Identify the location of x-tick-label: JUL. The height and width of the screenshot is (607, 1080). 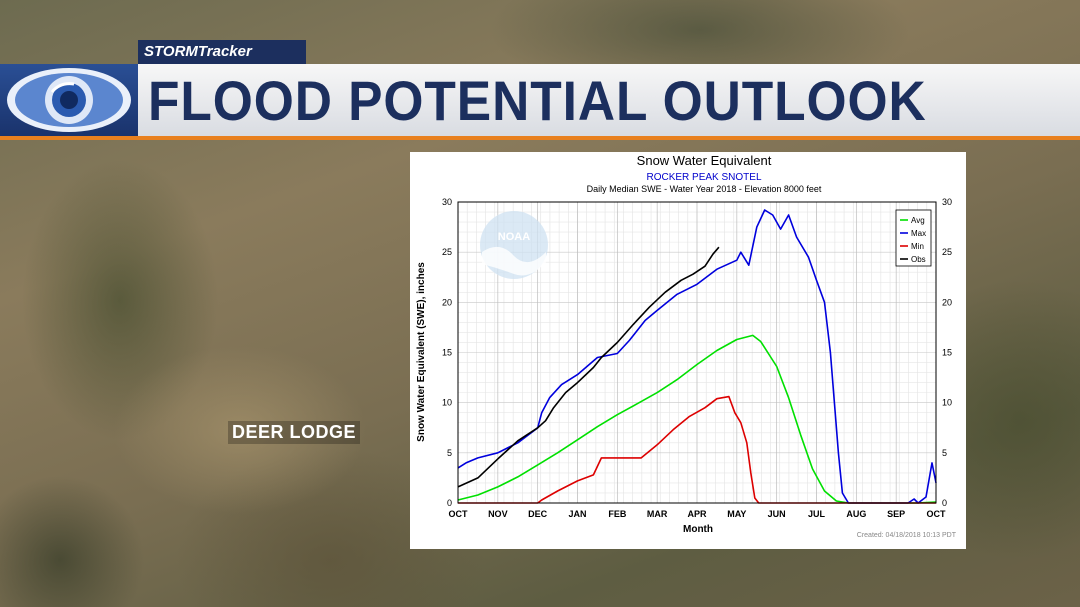
(817, 514).